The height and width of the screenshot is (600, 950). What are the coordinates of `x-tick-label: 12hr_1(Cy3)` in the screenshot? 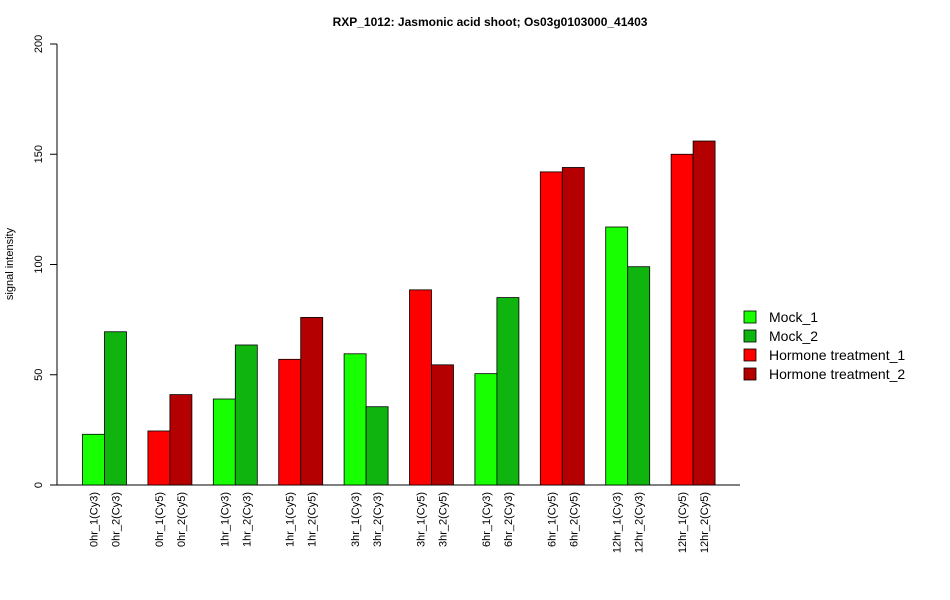 It's located at (618, 522).